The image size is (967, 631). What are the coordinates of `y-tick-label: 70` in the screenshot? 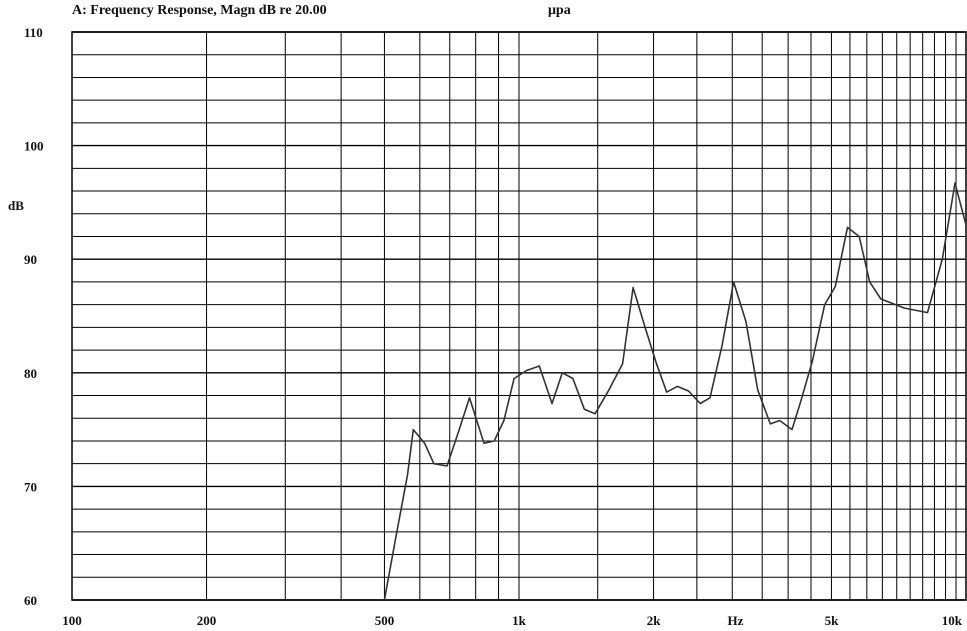 It's located at (30, 486).